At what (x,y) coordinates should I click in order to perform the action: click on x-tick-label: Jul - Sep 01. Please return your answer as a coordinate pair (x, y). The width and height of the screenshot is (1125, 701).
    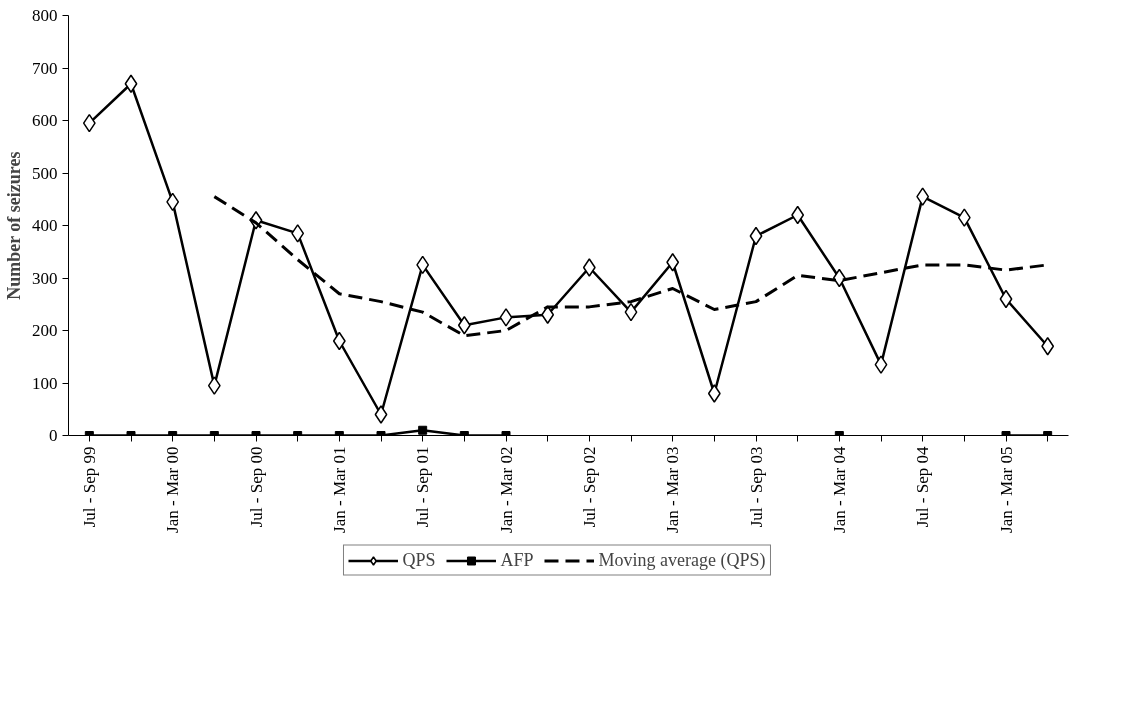
    Looking at the image, I should click on (423, 487).